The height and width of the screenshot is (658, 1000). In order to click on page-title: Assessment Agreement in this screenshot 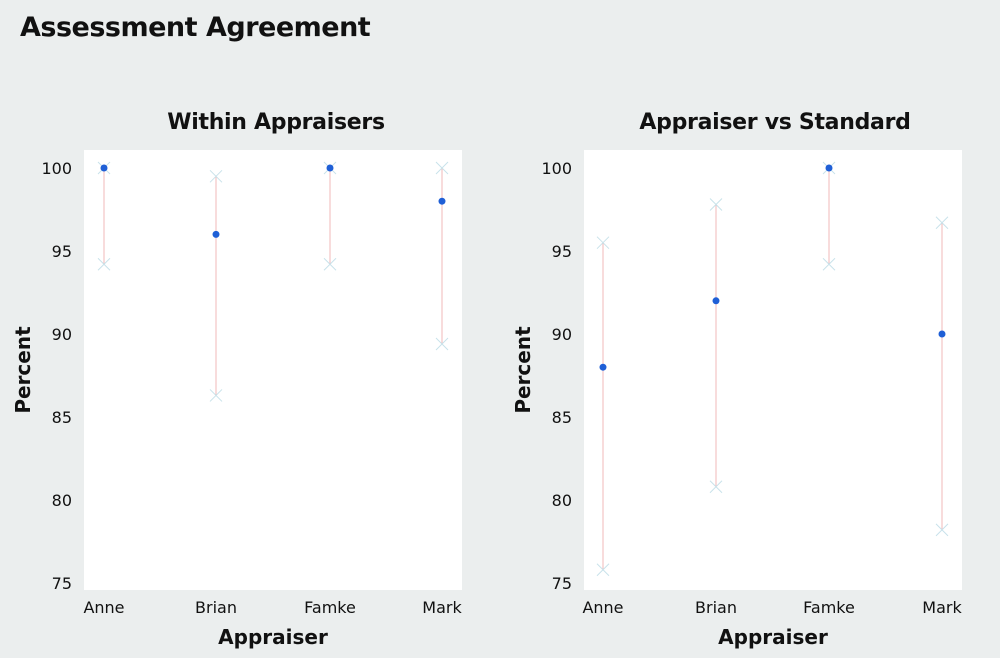, I will do `click(195, 27)`.